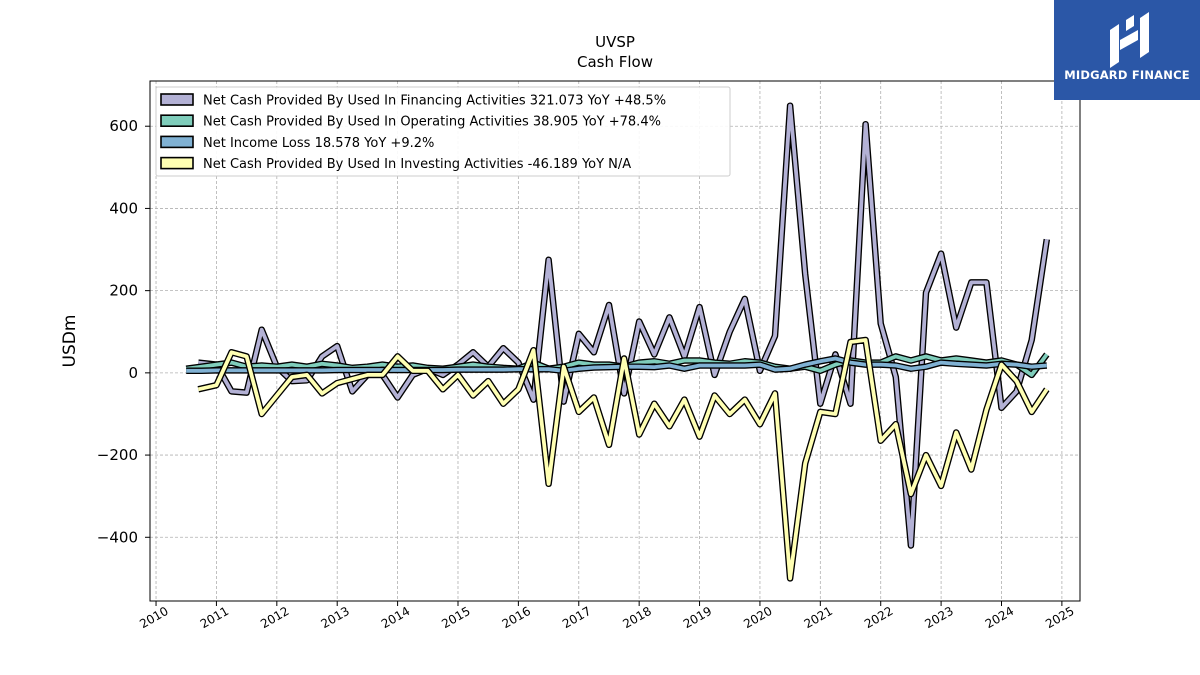 This screenshot has width=1200, height=675. Describe the element at coordinates (334, 617) in the screenshot. I see `x-tick-label: 2013` at that location.